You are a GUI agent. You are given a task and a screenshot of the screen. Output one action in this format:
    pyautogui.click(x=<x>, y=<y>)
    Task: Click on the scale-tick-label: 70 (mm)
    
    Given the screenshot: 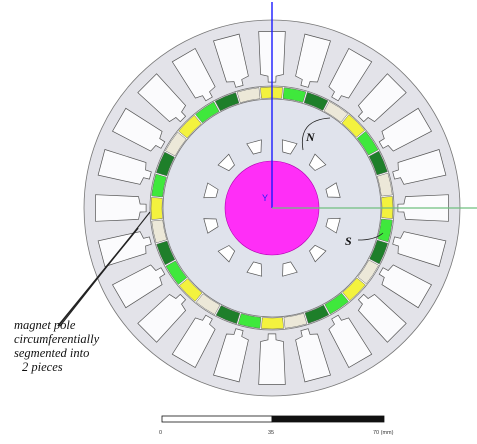 What is the action you would take?
    pyautogui.click(x=383, y=433)
    